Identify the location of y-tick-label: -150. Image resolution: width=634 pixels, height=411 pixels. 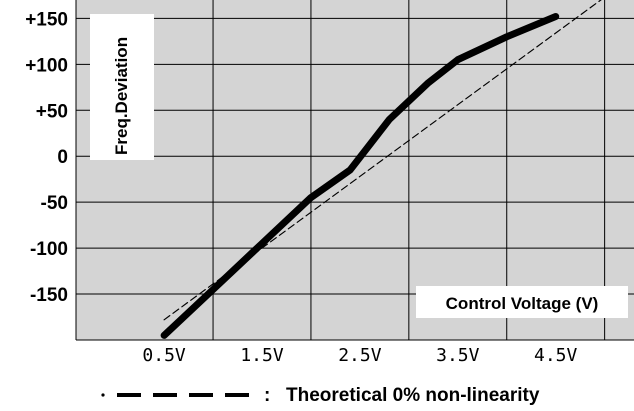
(49, 295).